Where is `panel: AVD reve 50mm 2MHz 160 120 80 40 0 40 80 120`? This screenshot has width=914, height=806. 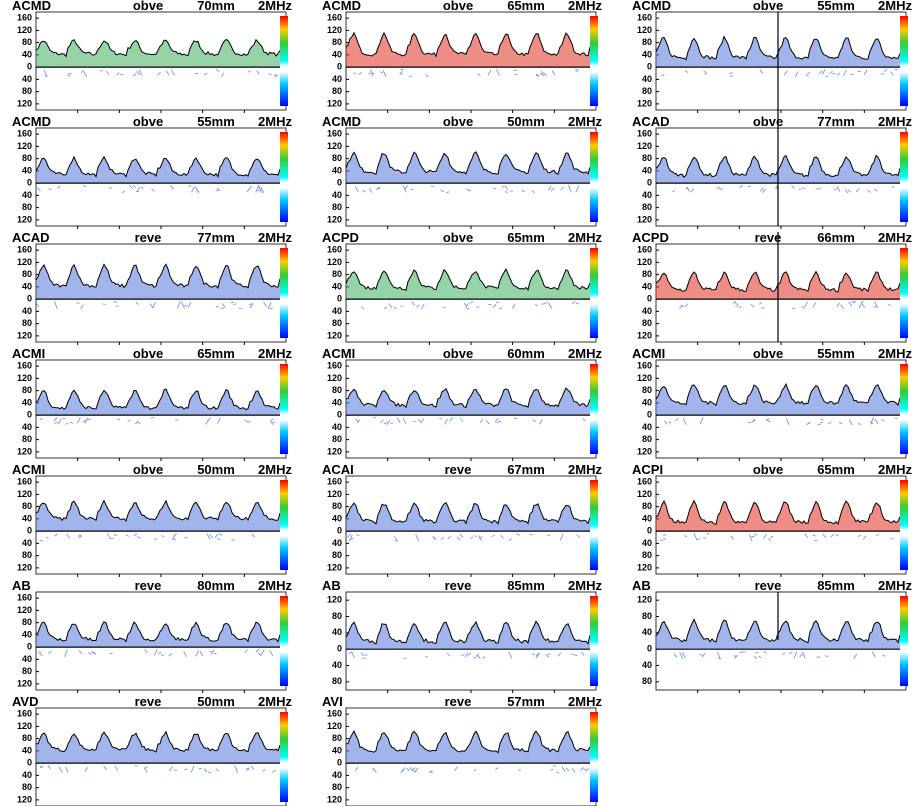
panel: AVD reve 50mm 2MHz 160 120 80 40 0 40 80 120 is located at coordinates (152, 750).